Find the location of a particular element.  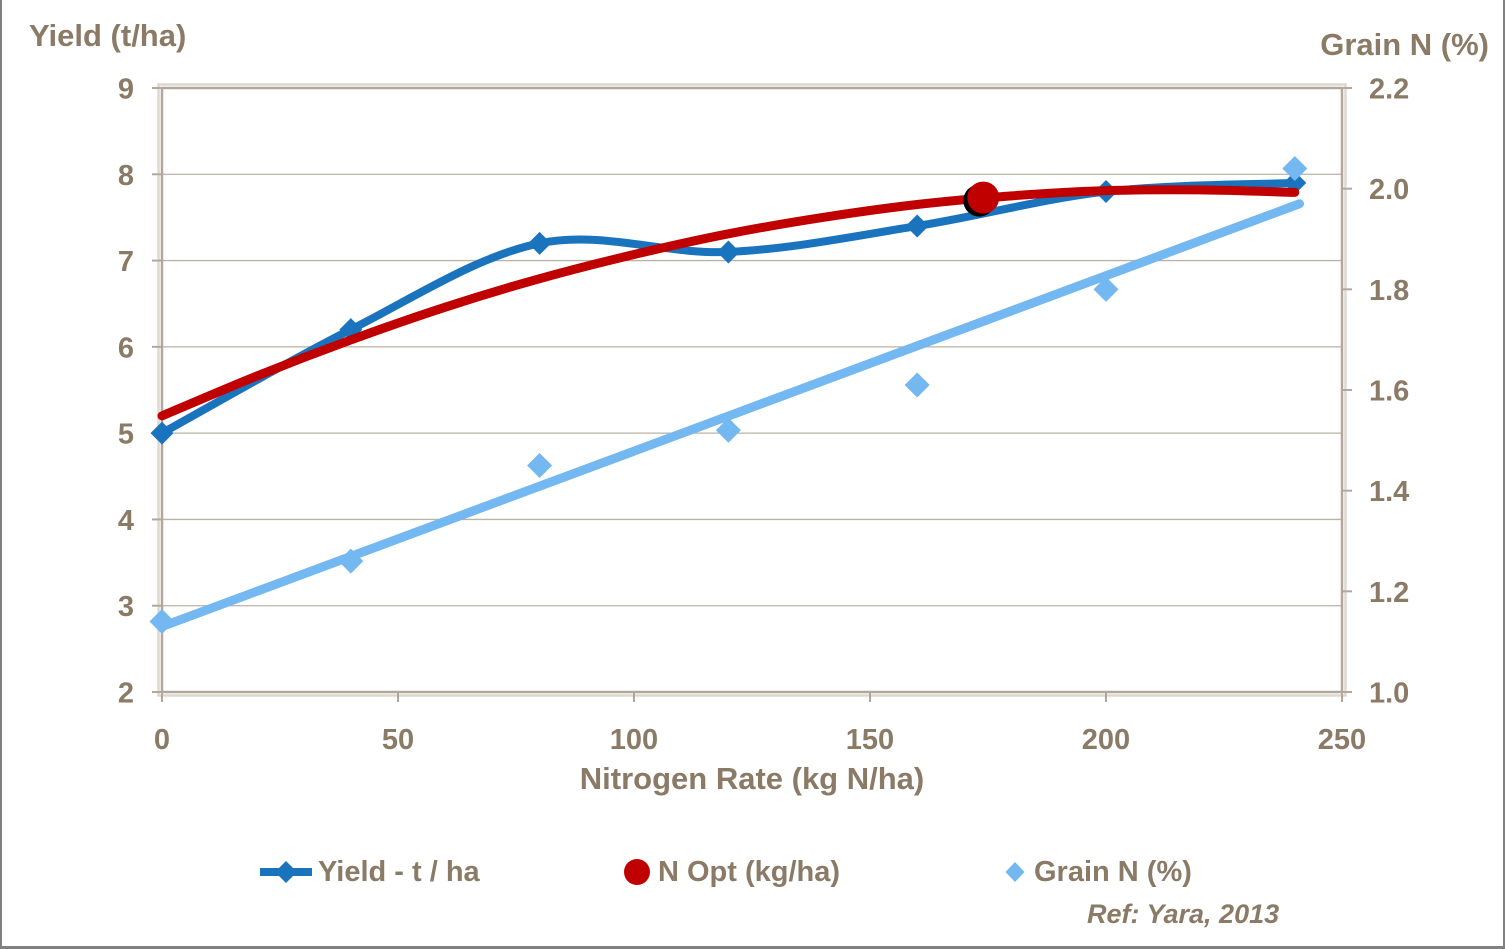

left-axis-tick-label: 3 is located at coordinates (126, 607).